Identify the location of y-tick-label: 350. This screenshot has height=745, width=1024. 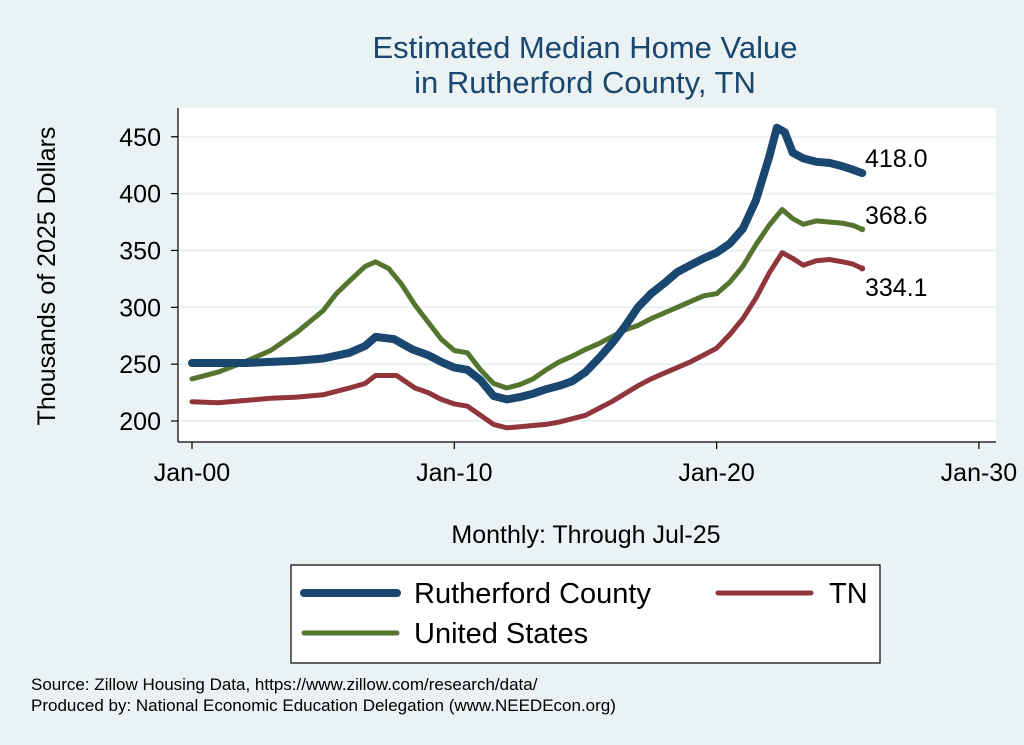
(140, 251).